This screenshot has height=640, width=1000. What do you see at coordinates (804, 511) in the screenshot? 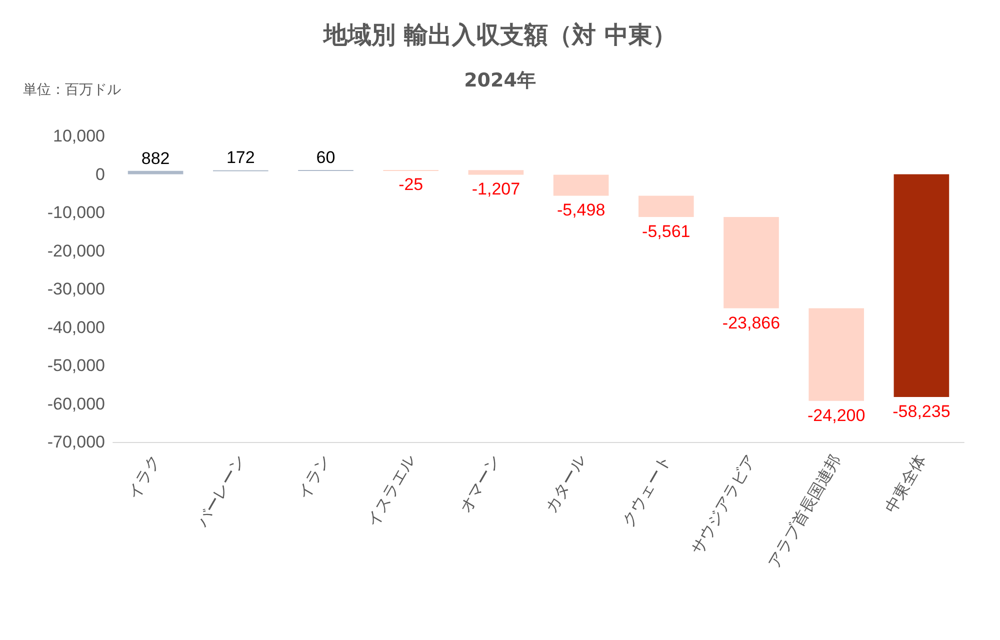
I see `x-tick-label: アラブ首長国連邦` at bounding box center [804, 511].